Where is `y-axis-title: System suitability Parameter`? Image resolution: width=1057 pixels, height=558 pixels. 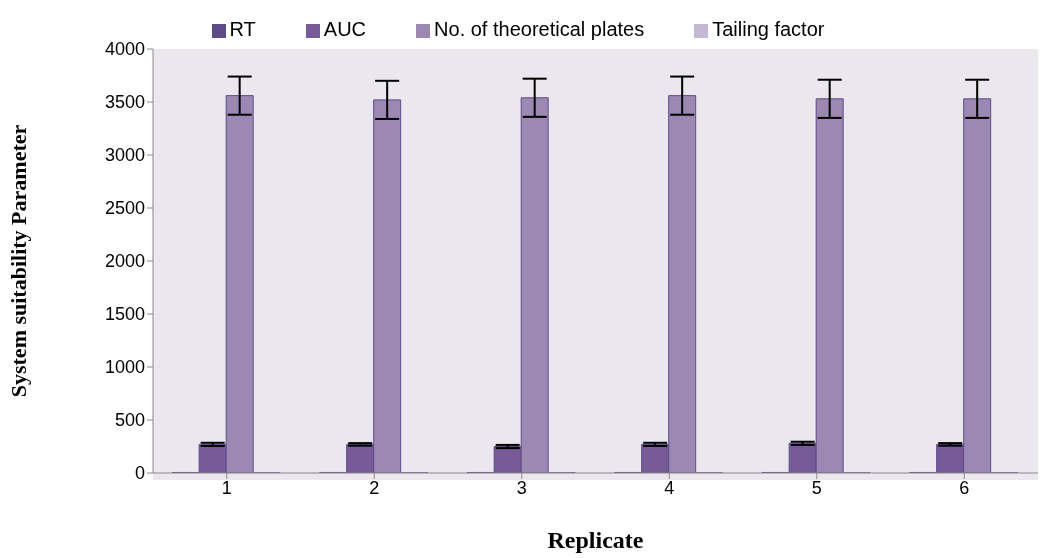 y-axis-title: System suitability Parameter is located at coordinates (18, 261).